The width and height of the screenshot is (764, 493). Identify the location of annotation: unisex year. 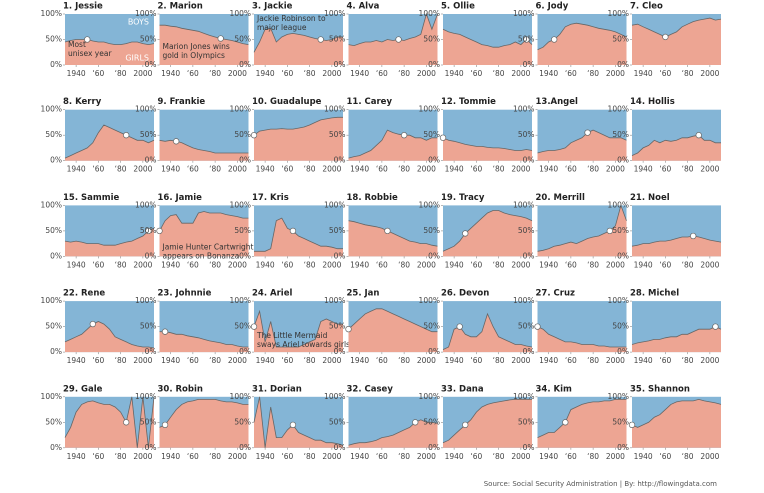
(90, 53).